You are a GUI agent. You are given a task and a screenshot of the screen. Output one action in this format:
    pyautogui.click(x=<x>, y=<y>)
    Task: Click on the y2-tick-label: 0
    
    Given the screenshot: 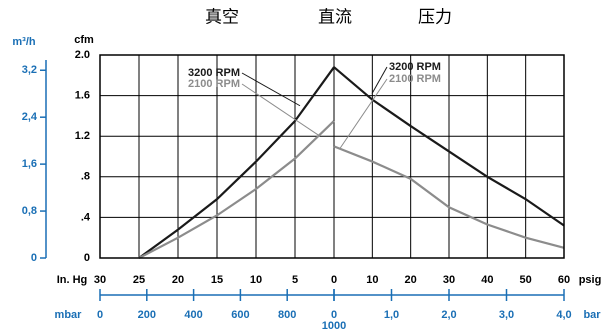 What is the action you would take?
    pyautogui.click(x=34, y=258)
    